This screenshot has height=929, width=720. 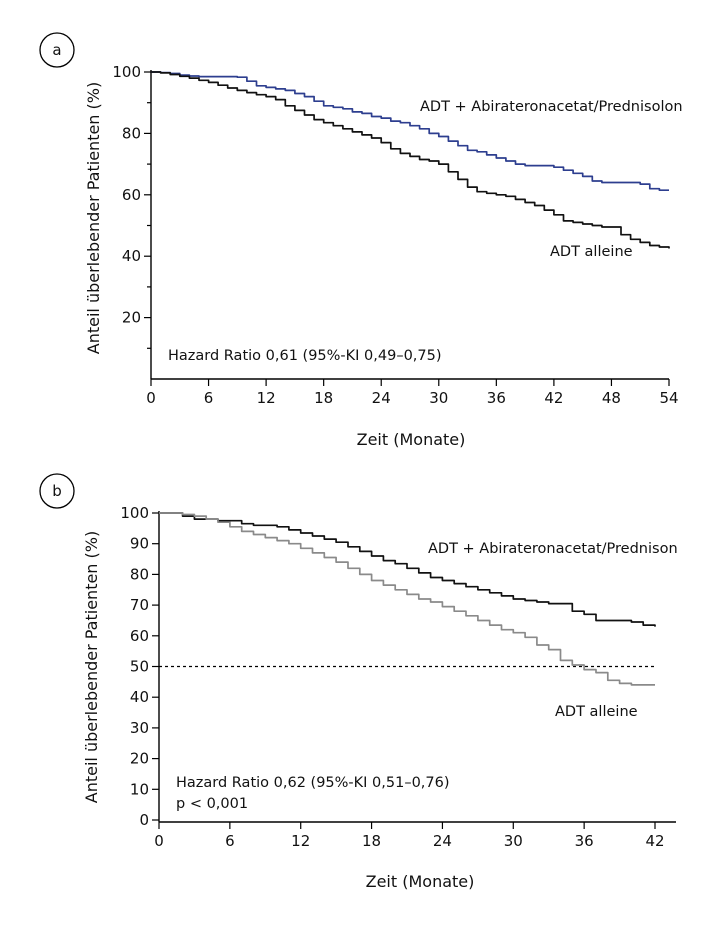 I want to click on panel-b-x-tick-label: 42, so click(x=654, y=841).